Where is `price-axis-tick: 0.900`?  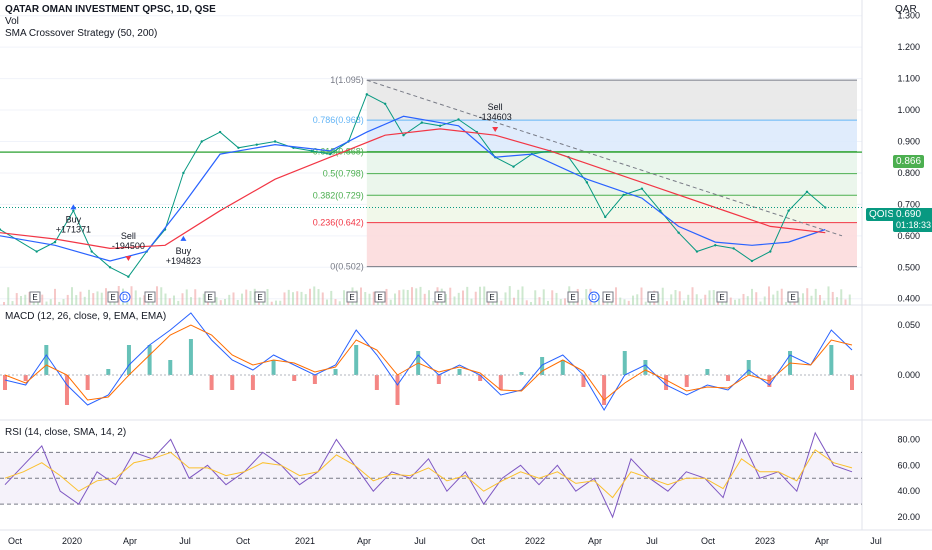 price-axis-tick: 0.900 is located at coordinates (908, 141).